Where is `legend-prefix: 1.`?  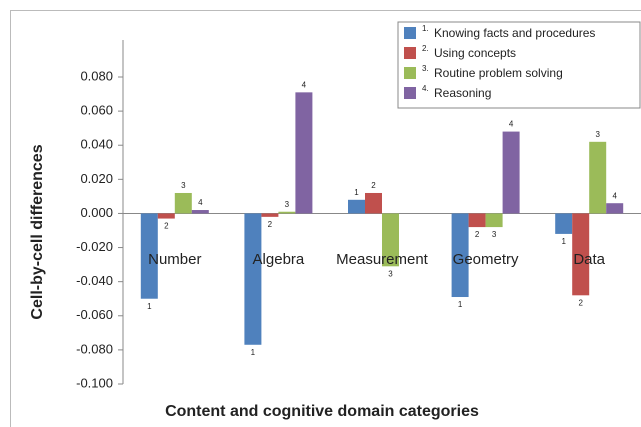
legend-prefix: 1. is located at coordinates (425, 28).